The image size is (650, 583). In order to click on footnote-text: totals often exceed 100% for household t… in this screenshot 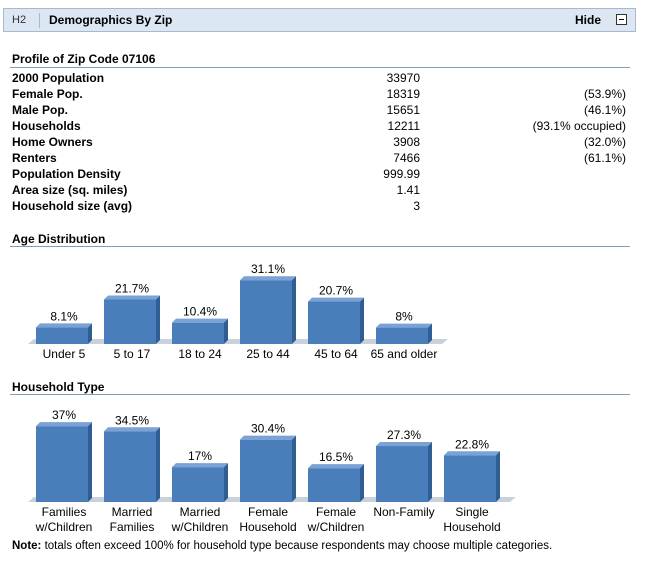, I will do `click(297, 546)`.